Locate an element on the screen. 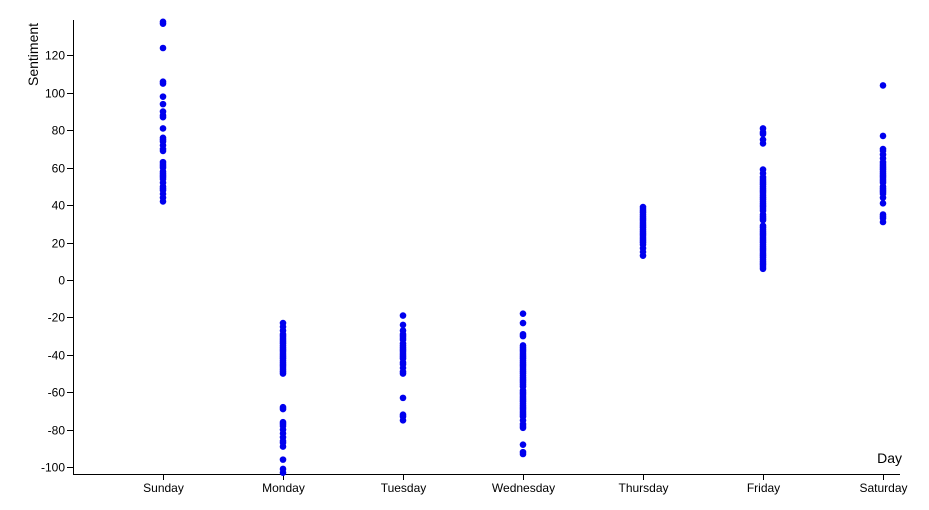 This screenshot has width=929, height=510. y-tick-label: -100 is located at coordinates (53, 468).